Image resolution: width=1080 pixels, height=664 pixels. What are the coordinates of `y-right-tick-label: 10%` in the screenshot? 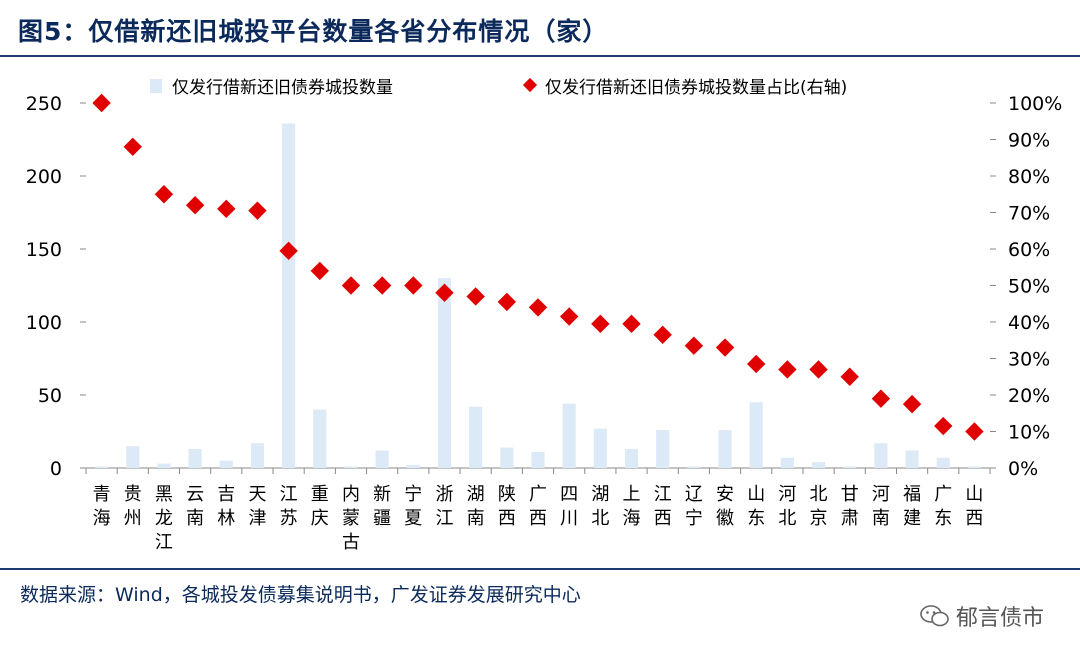 It's located at (1029, 433).